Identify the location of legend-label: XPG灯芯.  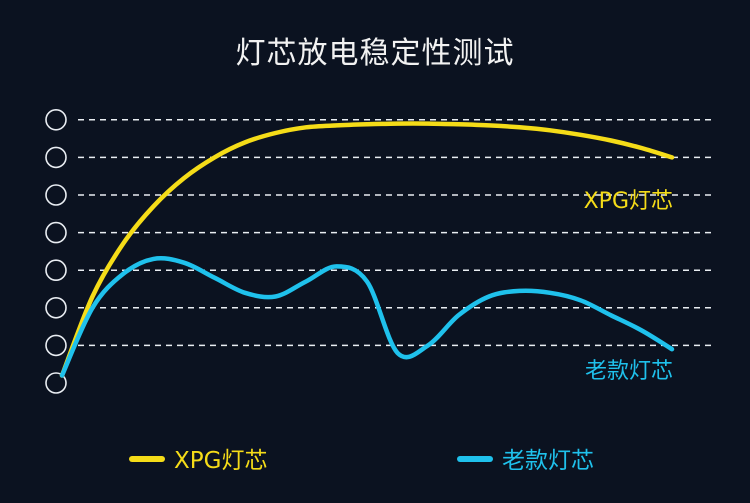
(220, 461).